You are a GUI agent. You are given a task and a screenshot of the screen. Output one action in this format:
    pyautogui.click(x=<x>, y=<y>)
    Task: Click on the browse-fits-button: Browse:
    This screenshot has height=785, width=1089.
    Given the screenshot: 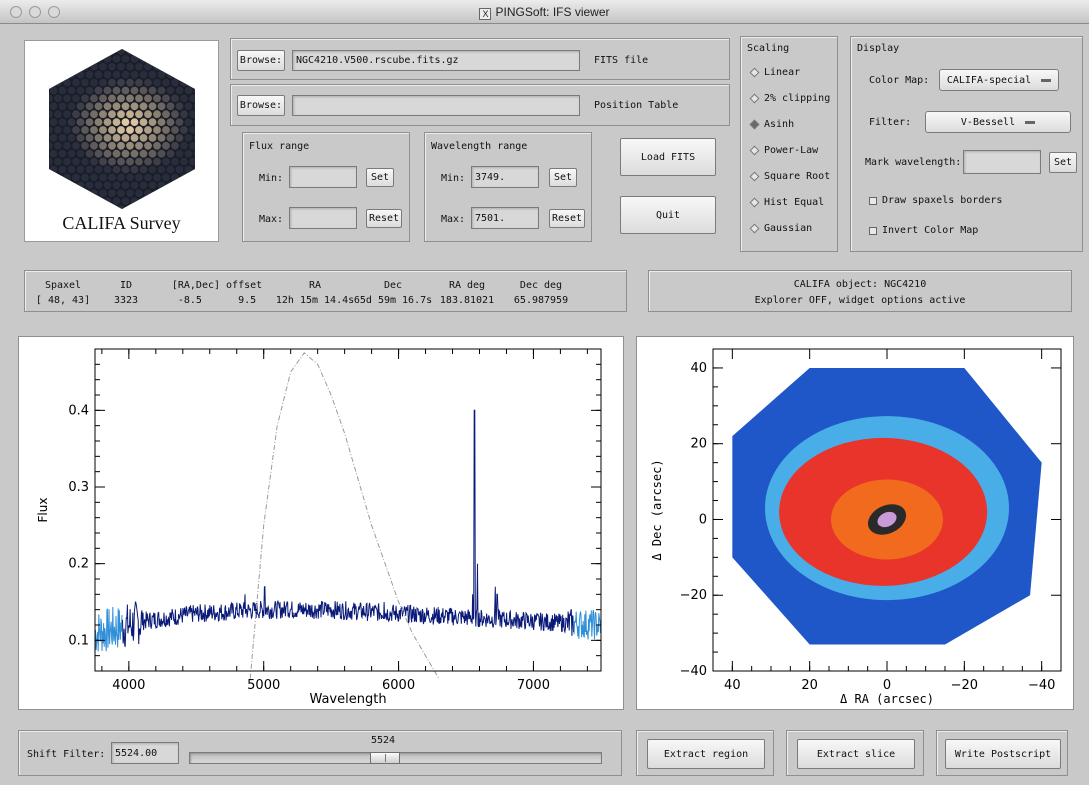 What is the action you would take?
    pyautogui.click(x=261, y=60)
    